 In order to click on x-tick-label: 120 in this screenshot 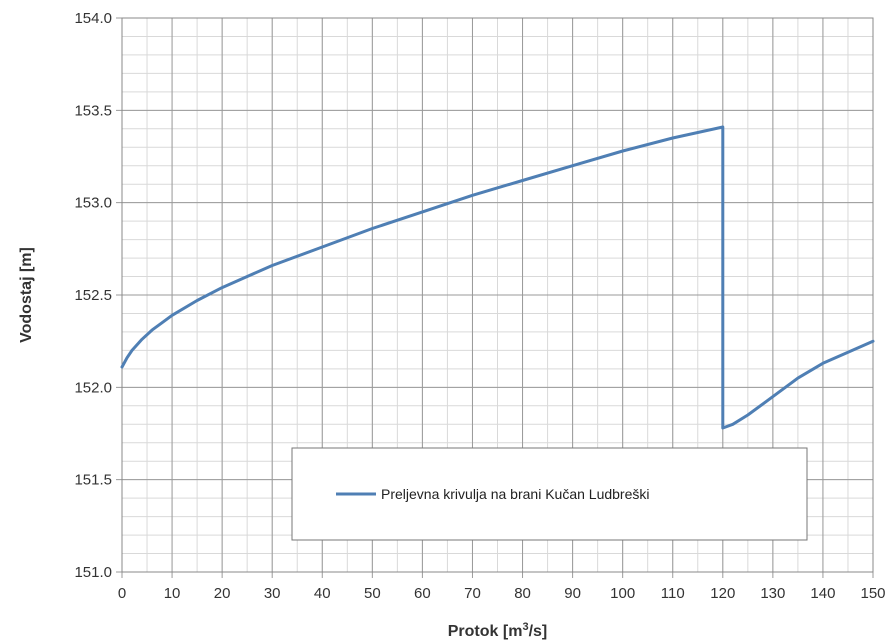, I will do `click(722, 593)`.